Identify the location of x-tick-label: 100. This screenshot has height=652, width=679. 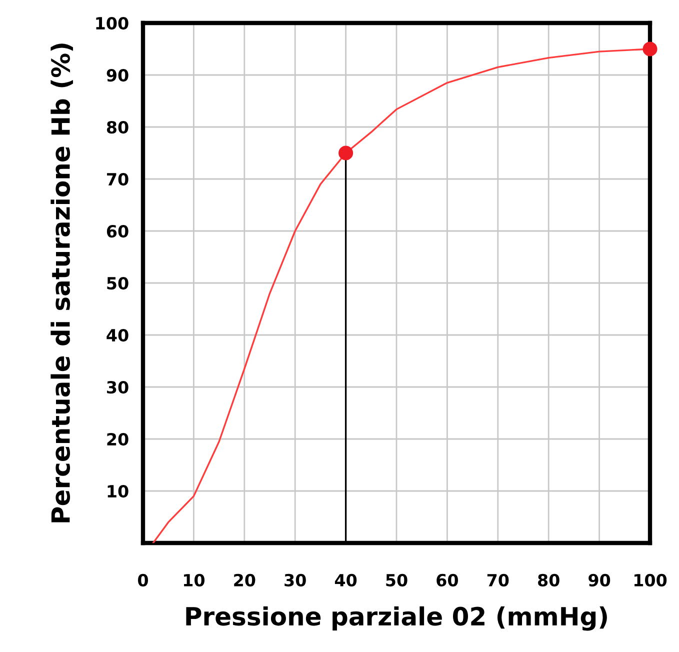
(650, 580).